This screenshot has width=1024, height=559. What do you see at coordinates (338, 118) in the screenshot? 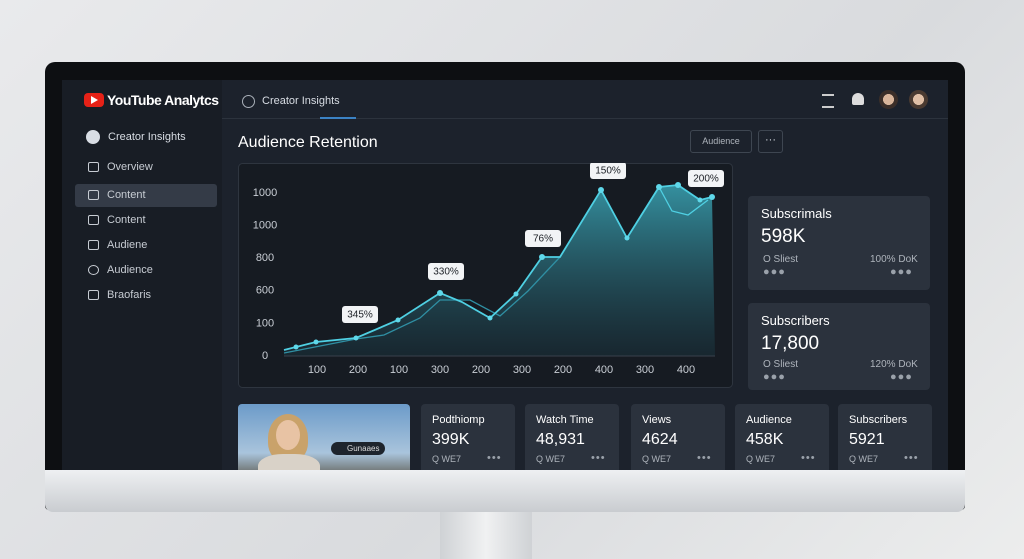
I see `tab-underline` at bounding box center [338, 118].